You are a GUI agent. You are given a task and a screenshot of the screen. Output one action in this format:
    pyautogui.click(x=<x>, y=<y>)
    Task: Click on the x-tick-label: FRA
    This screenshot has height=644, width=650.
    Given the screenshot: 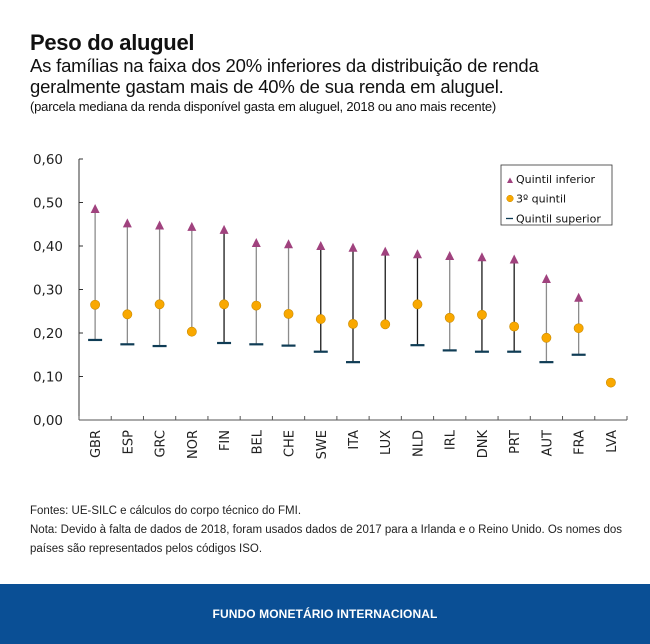 What is the action you would take?
    pyautogui.click(x=580, y=442)
    